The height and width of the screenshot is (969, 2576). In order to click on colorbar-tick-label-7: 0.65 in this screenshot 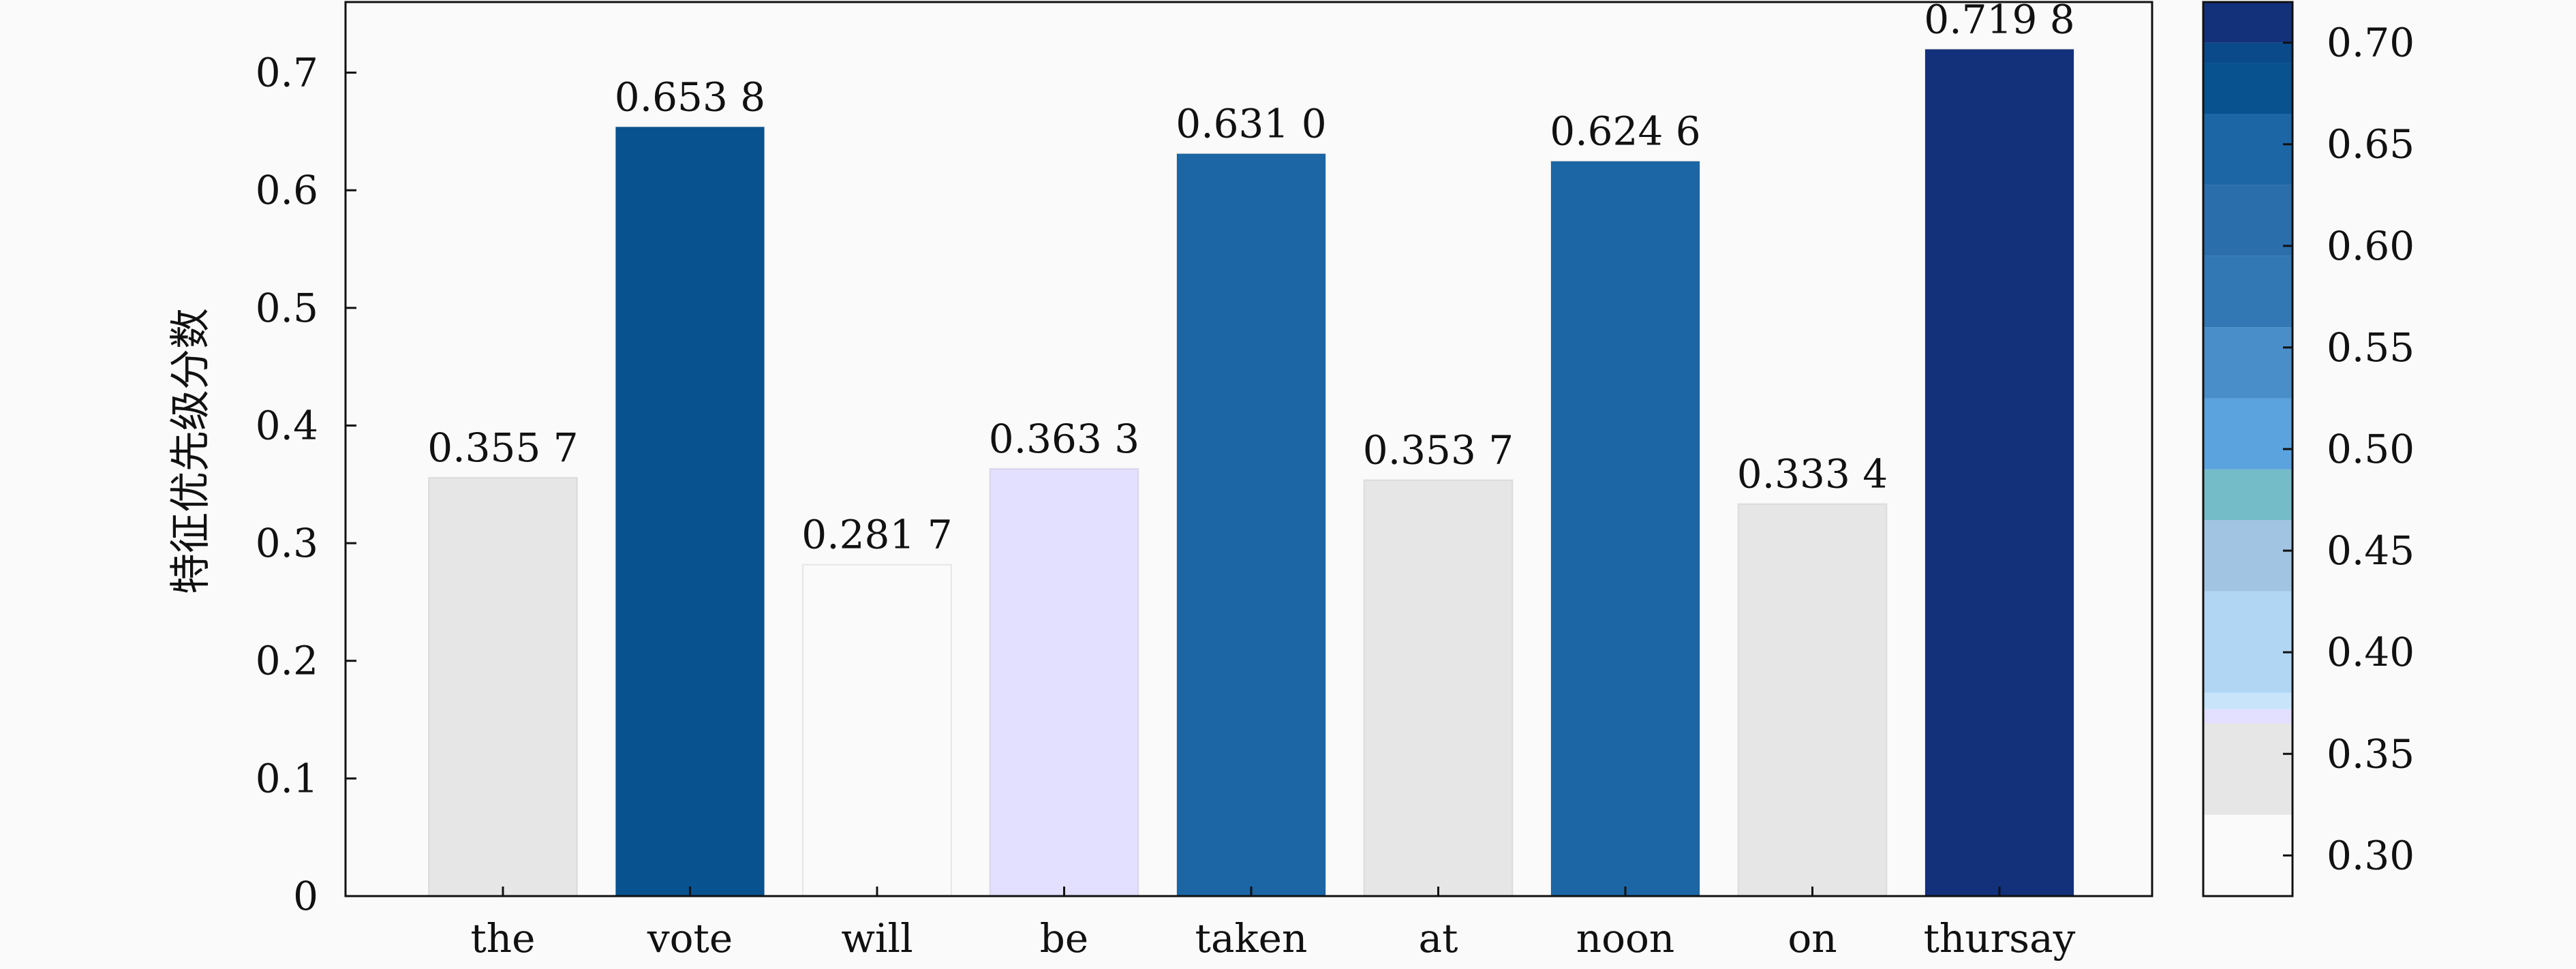, I will do `click(2370, 144)`.